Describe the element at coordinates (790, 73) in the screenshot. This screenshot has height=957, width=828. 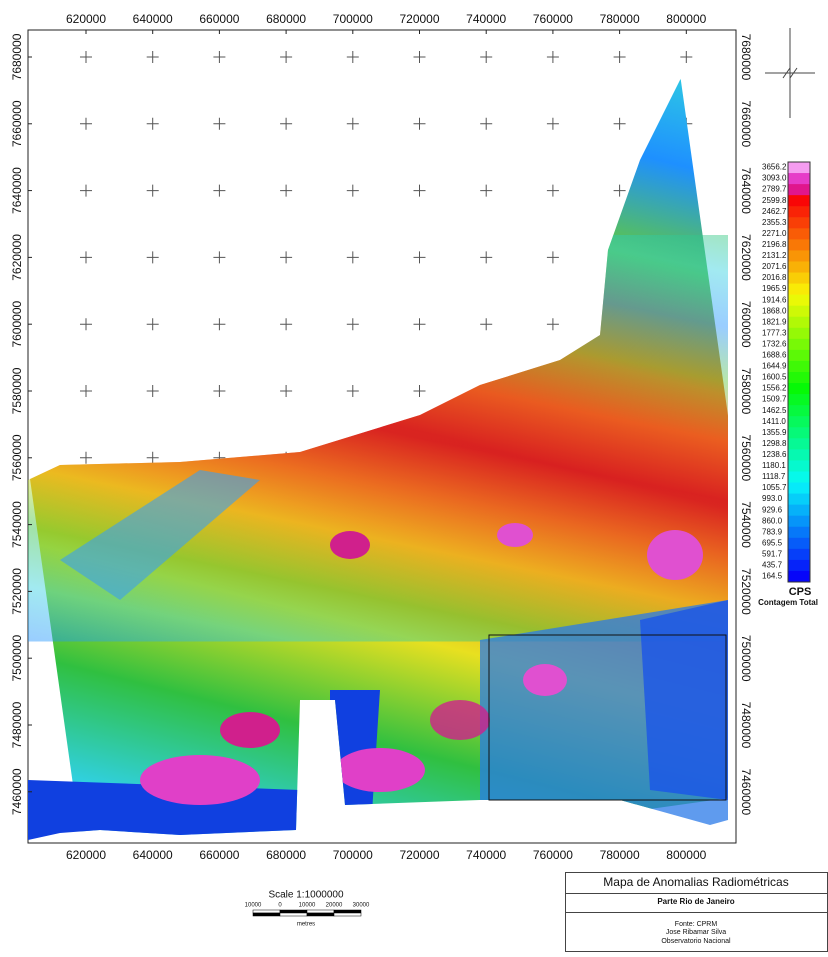
I see `north-arrow` at that location.